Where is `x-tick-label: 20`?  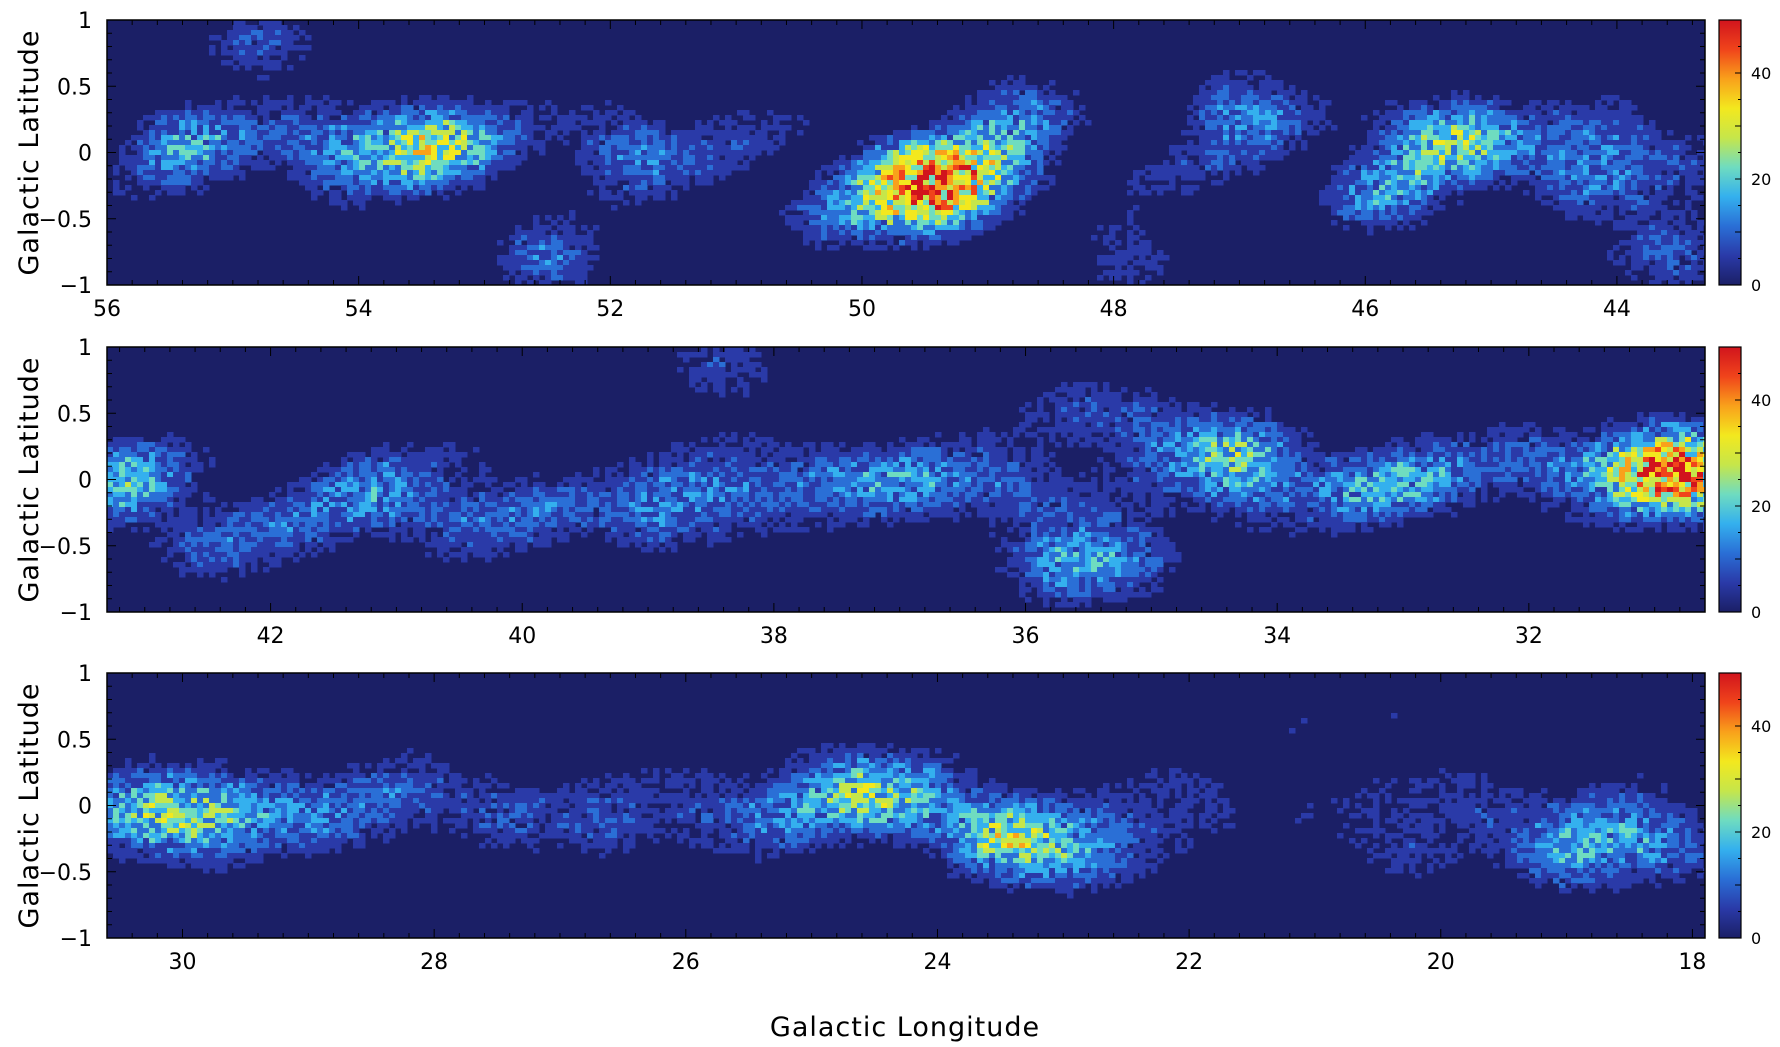 x-tick-label: 20 is located at coordinates (1441, 962).